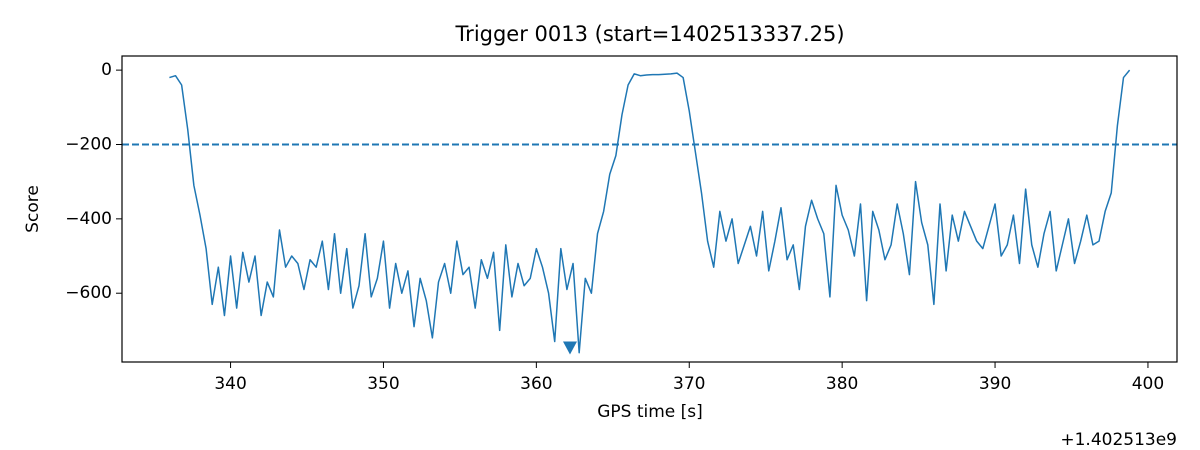 This screenshot has width=1200, height=450. Describe the element at coordinates (88, 219) in the screenshot. I see `y-tick-label: −400` at that location.